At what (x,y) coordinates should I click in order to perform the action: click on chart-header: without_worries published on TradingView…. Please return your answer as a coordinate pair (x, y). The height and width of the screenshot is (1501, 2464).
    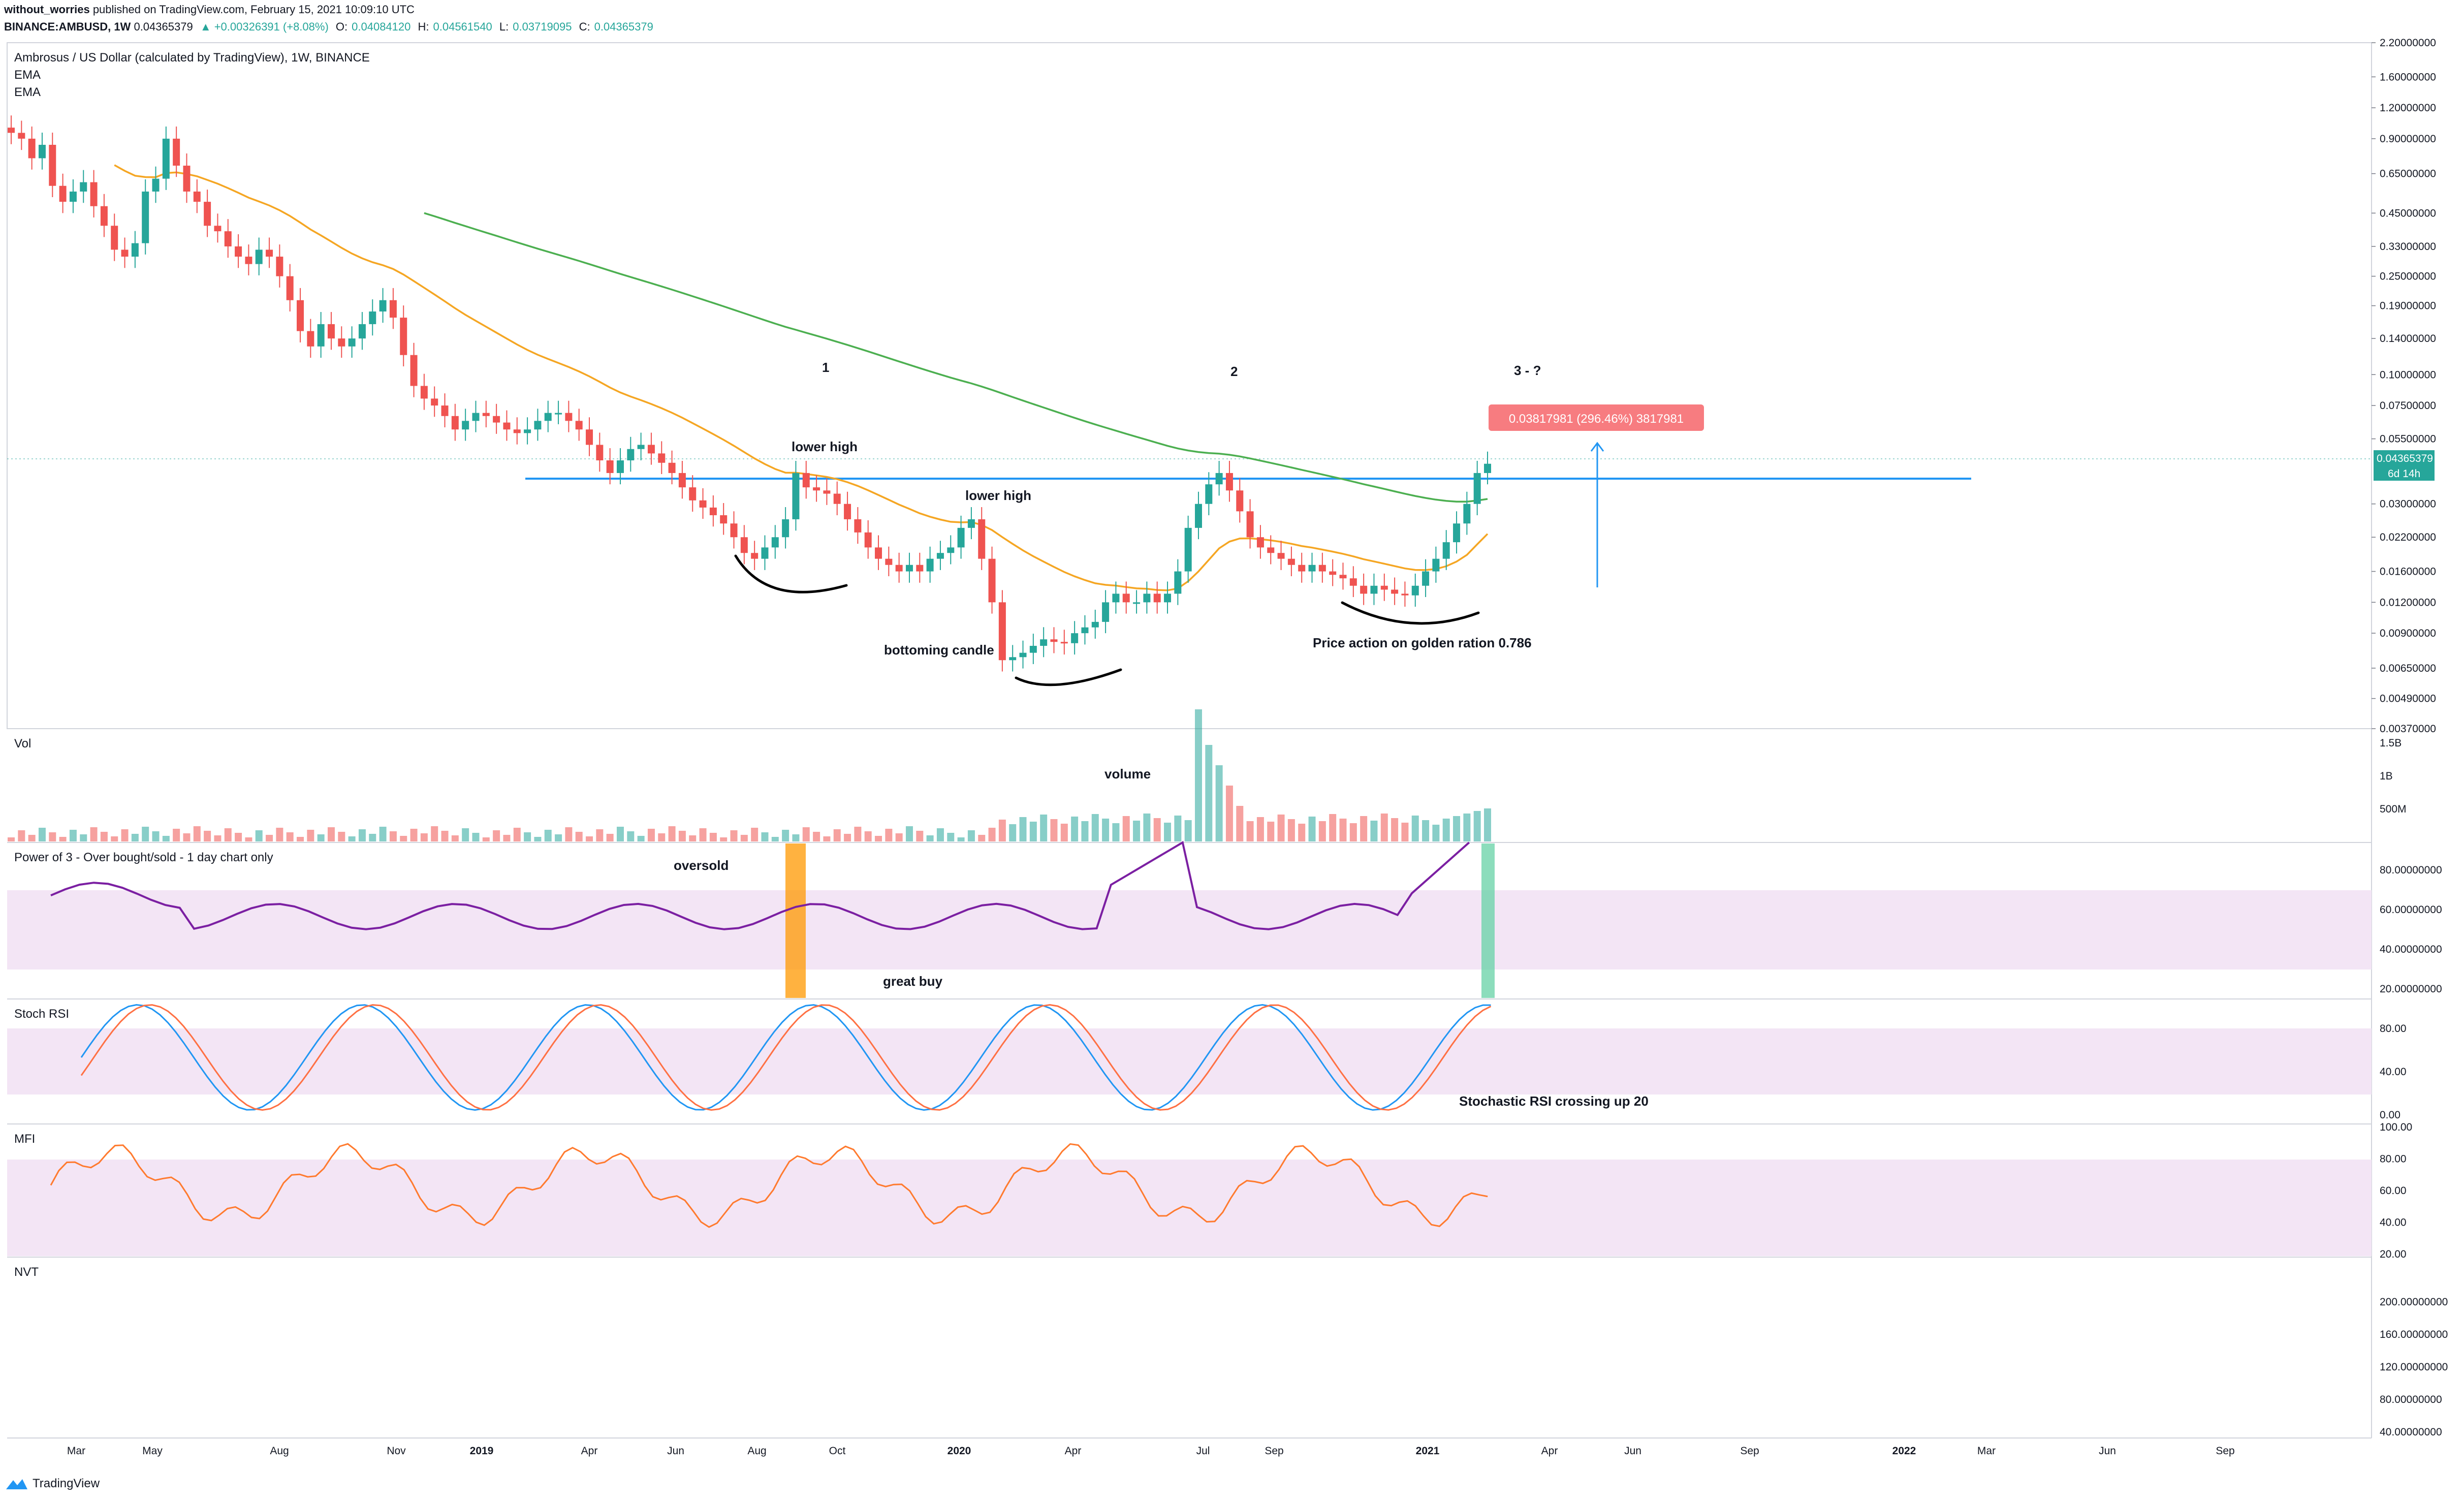
    Looking at the image, I should click on (1232, 20).